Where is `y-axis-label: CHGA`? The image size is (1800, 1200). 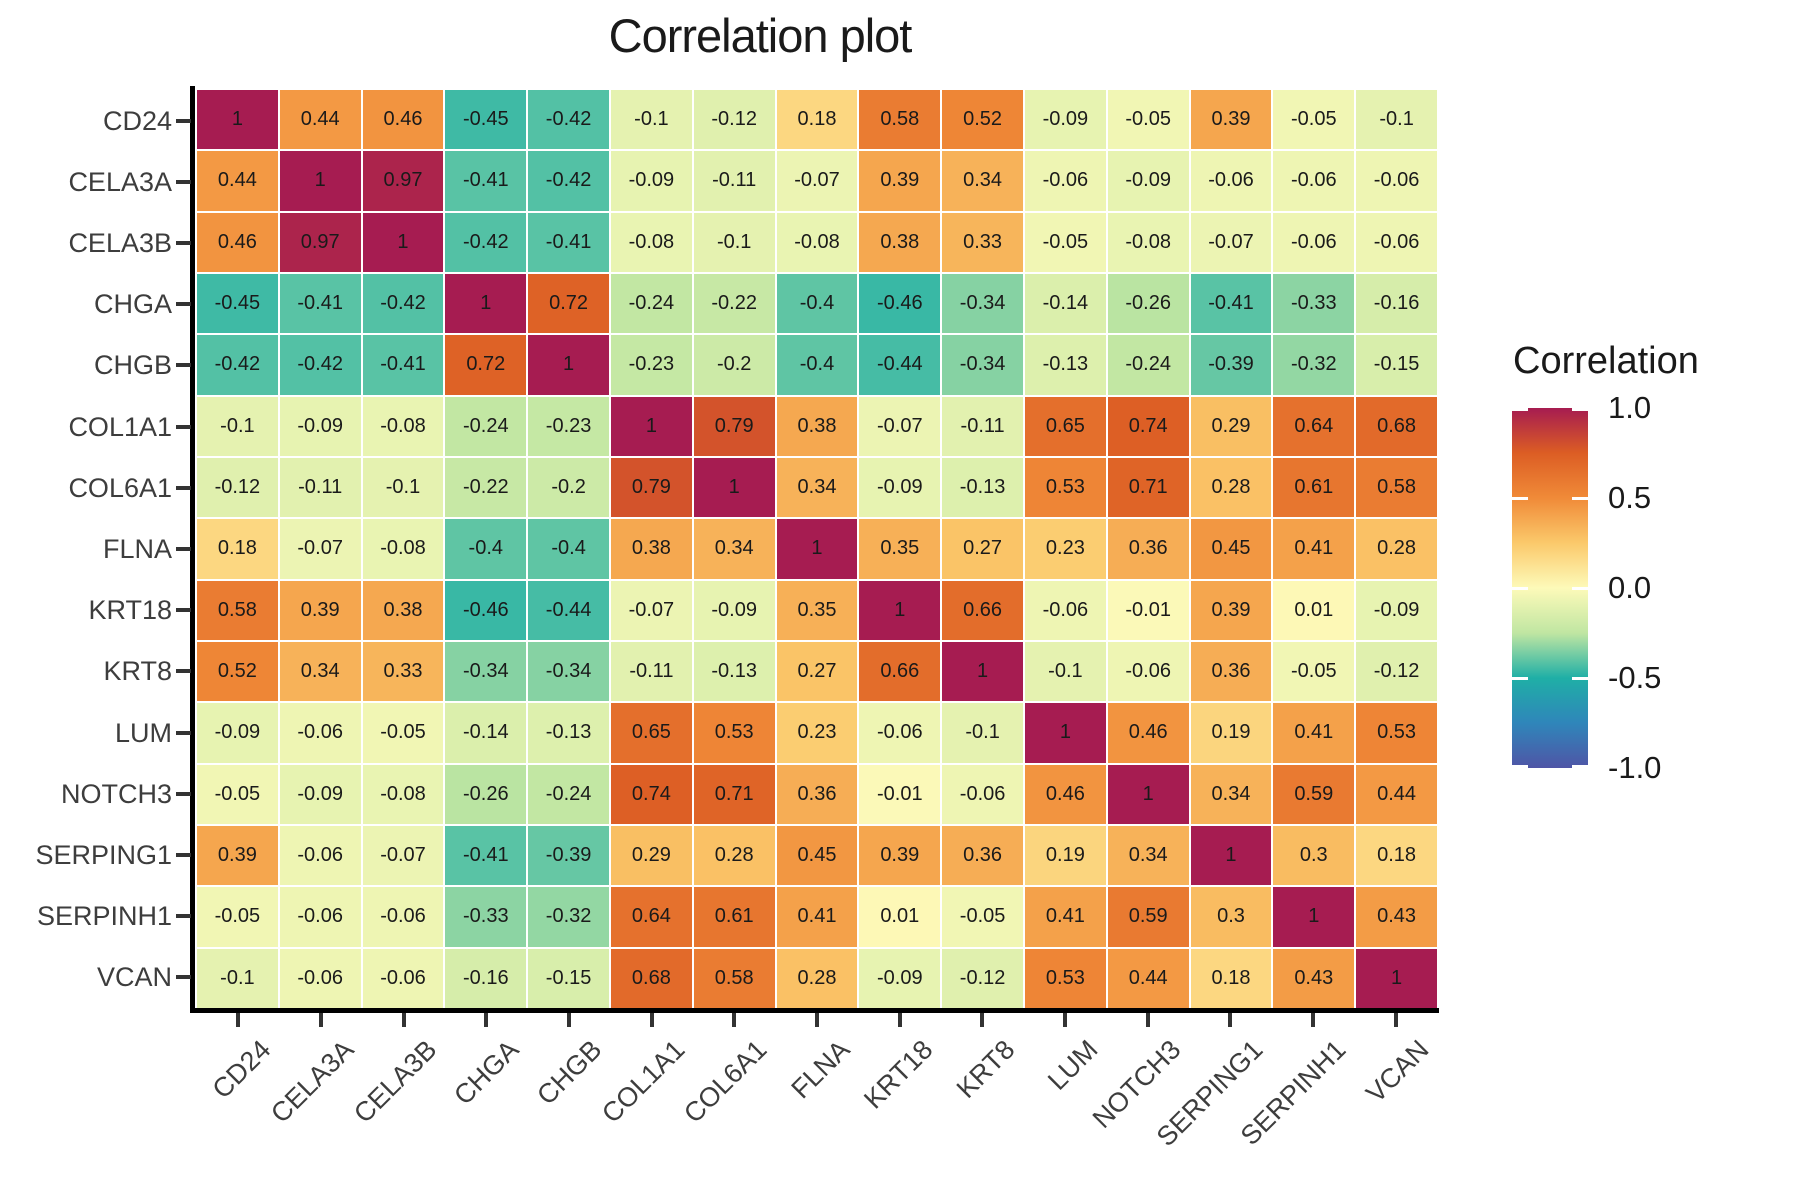
y-axis-label: CHGA is located at coordinates (132, 304).